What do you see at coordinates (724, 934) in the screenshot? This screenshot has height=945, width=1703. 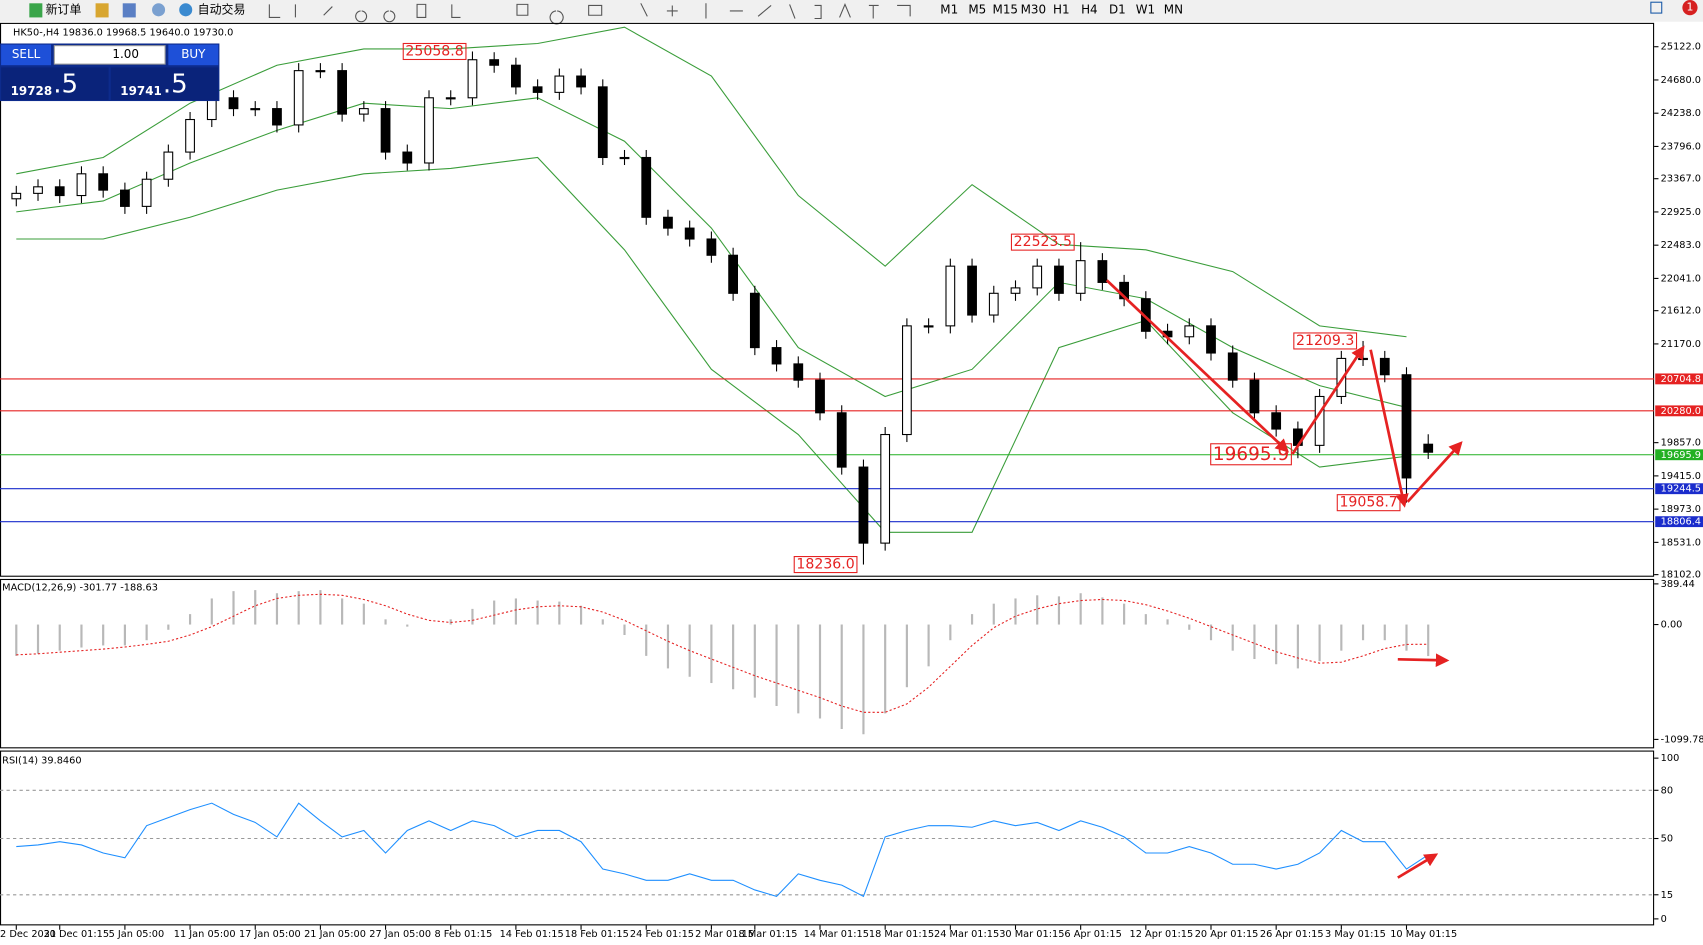 I see `x-tick-label: 2 Mar 01:15` at bounding box center [724, 934].